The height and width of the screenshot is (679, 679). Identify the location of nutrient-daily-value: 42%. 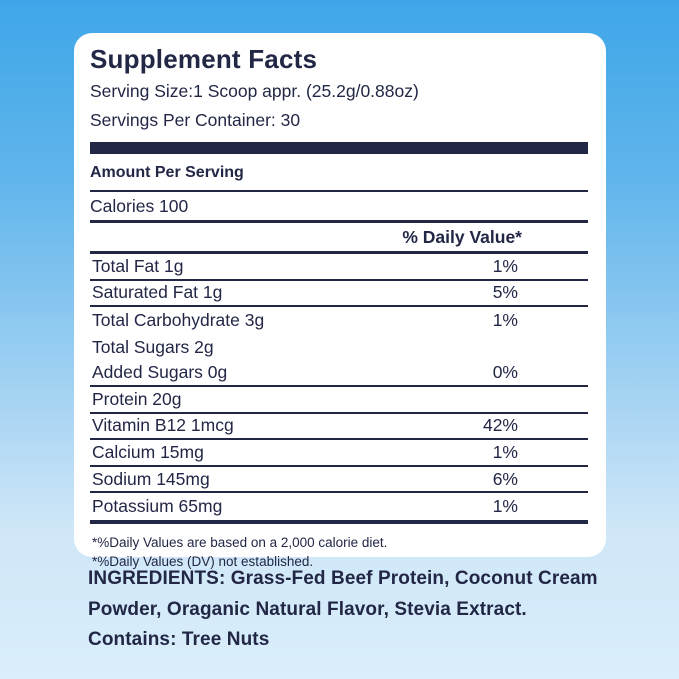
(500, 425).